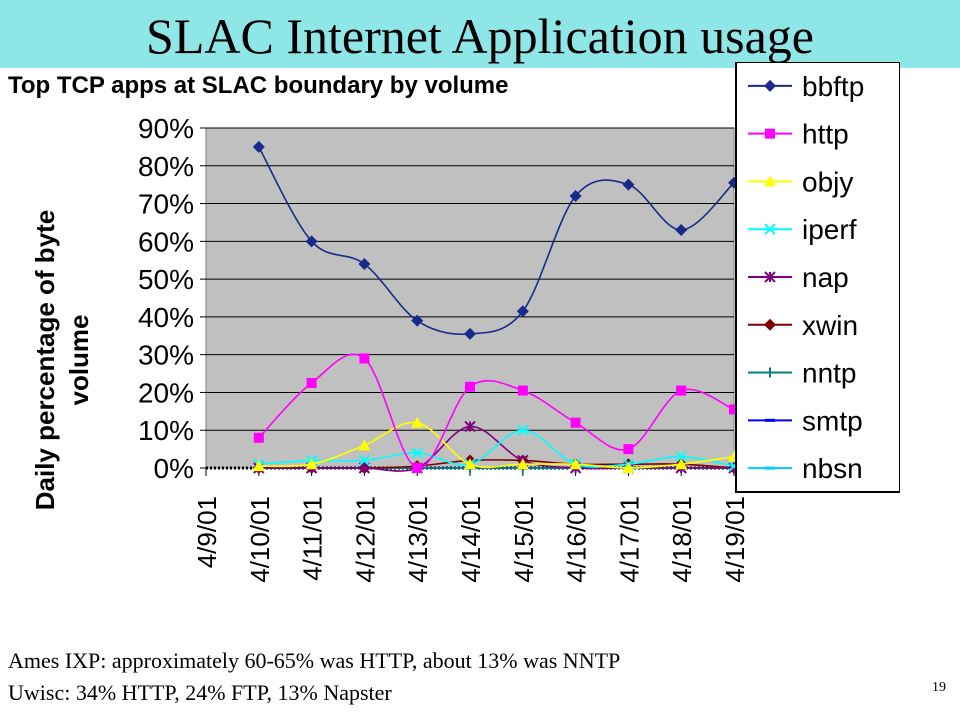  I want to click on x-tick-label: 4/14/01, so click(471, 539).